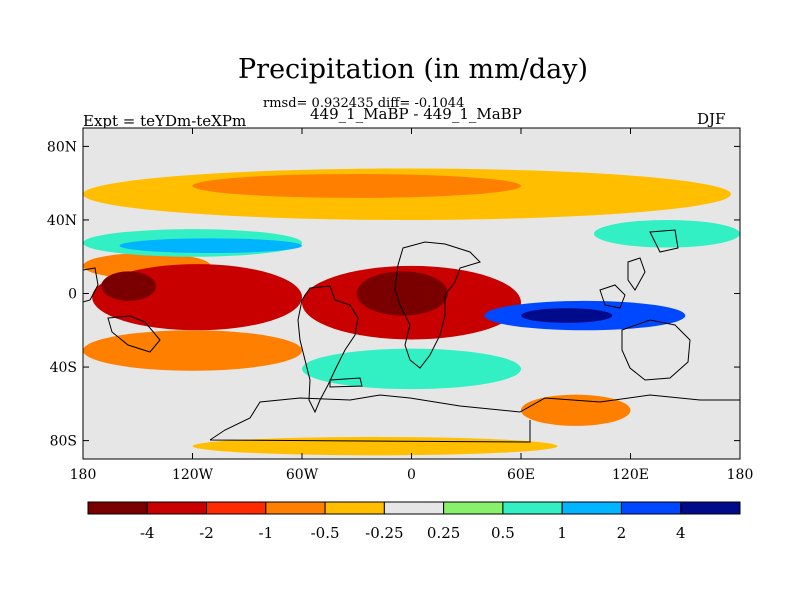 The height and width of the screenshot is (600, 800). Describe the element at coordinates (622, 533) in the screenshot. I see `colorbar-label: 2` at that location.